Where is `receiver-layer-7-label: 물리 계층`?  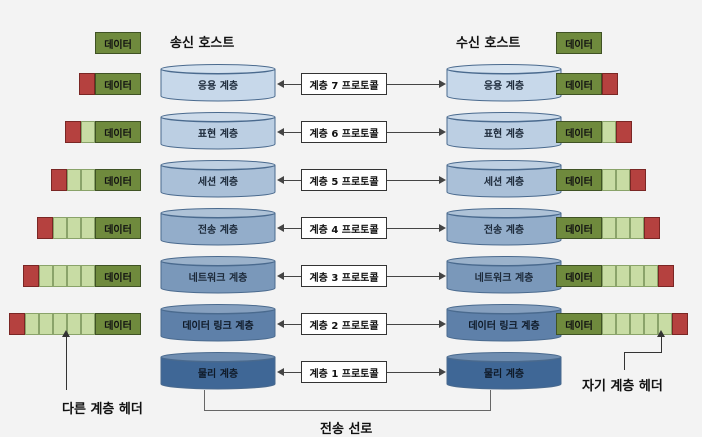
receiver-layer-7-label: 물리 계층 is located at coordinates (504, 374).